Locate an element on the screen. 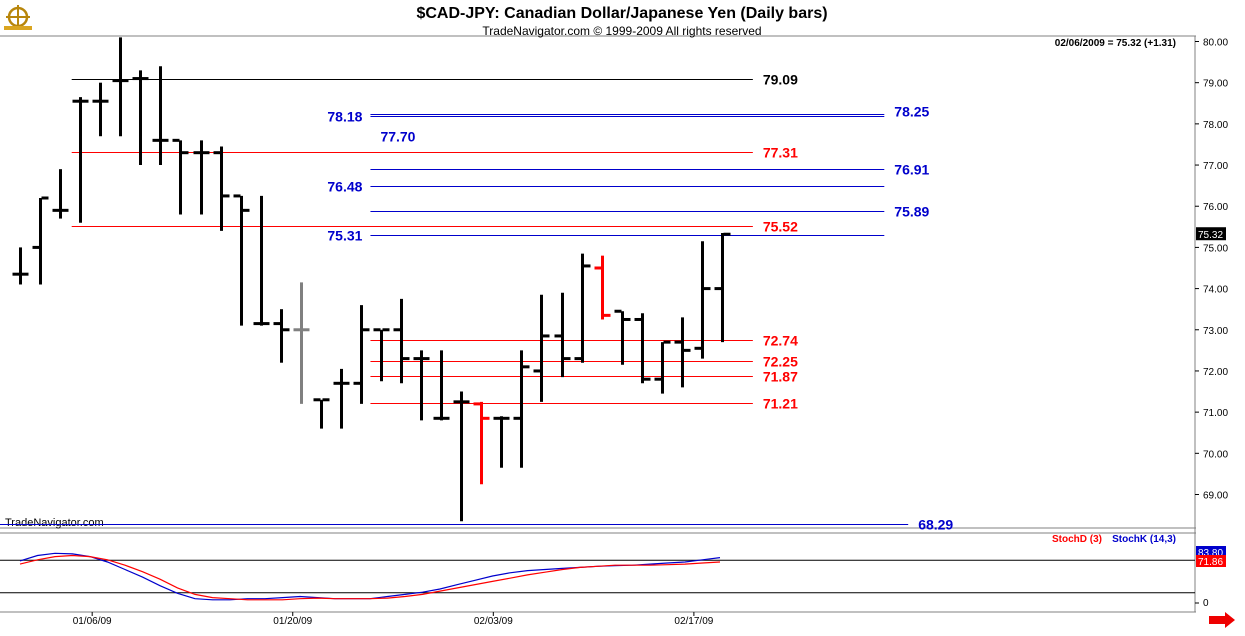 The image size is (1245, 636). level-label: 71.87 is located at coordinates (780, 377).